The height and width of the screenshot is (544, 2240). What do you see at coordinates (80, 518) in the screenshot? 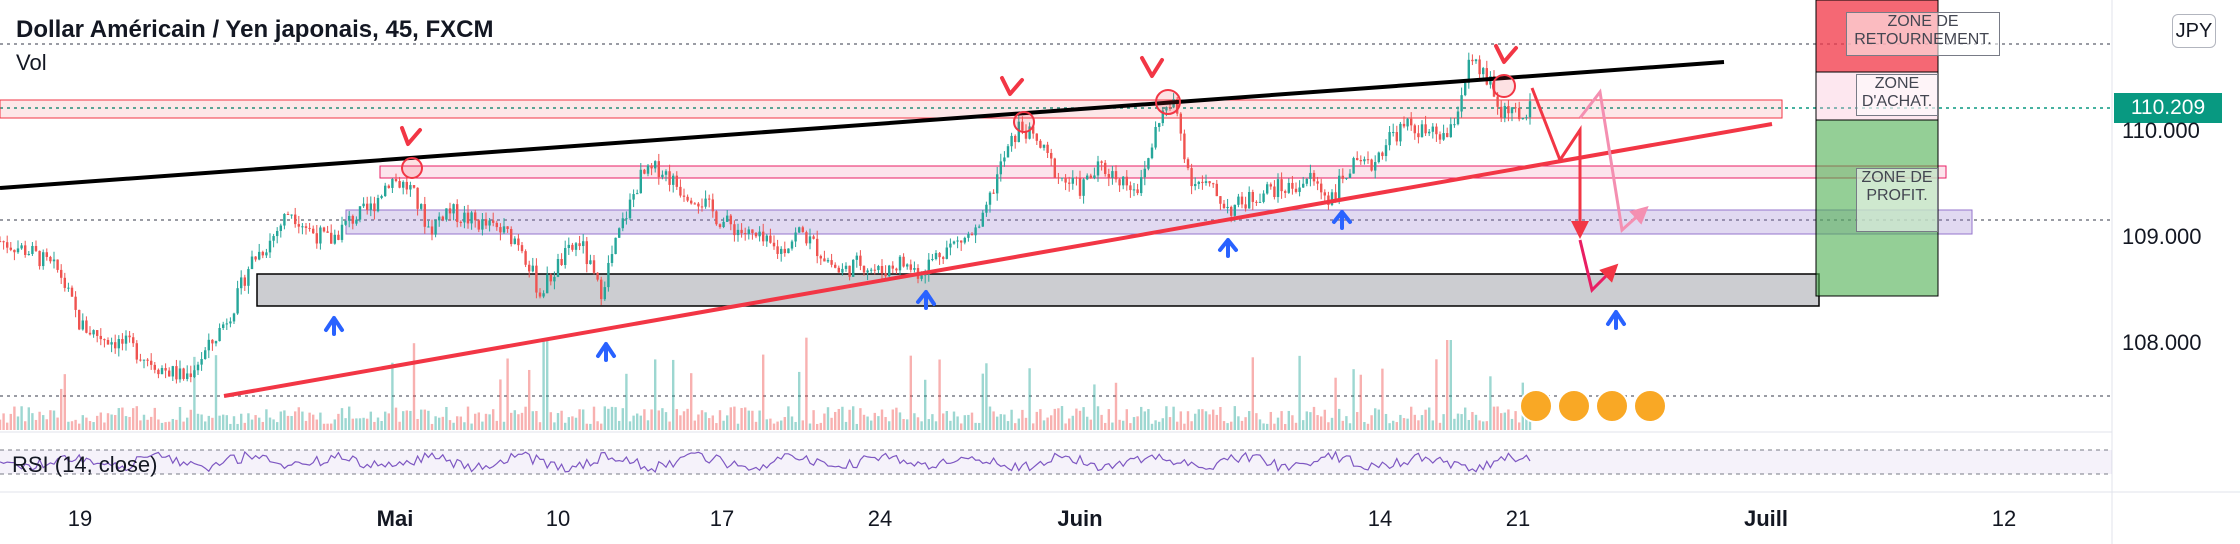
I see `x-tick-label: 19` at bounding box center [80, 518].